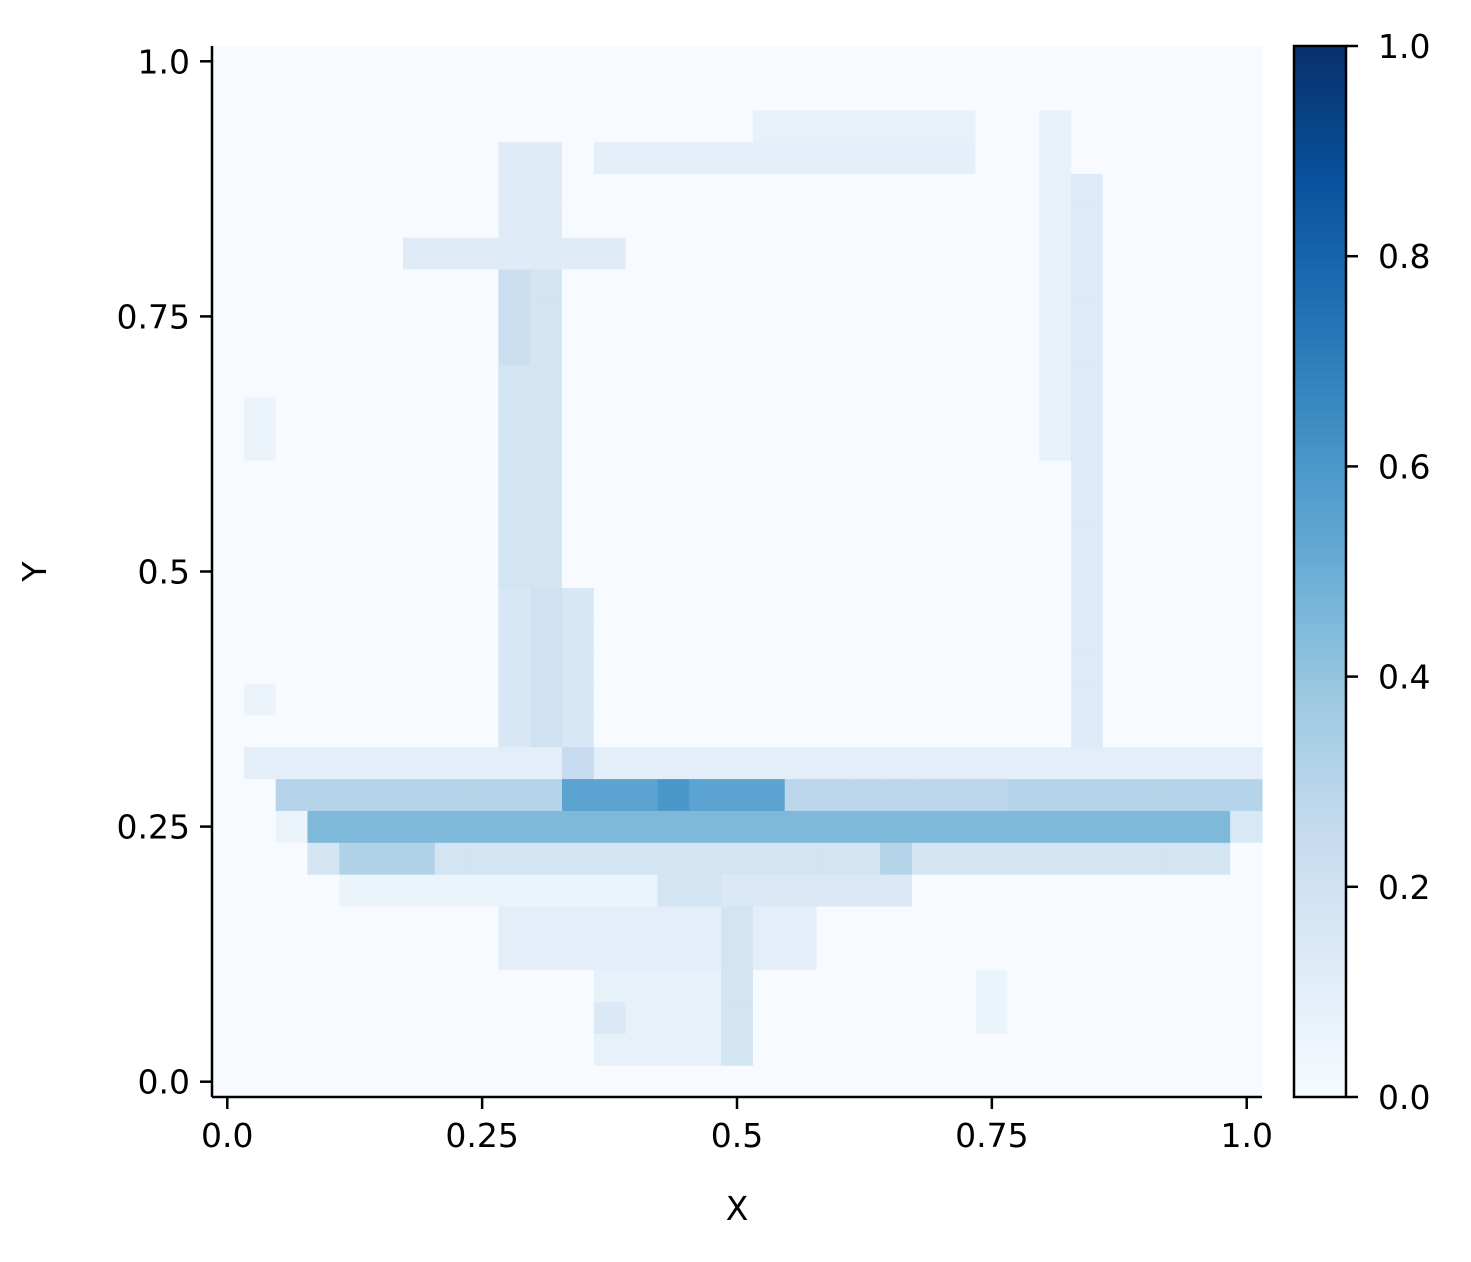  I want to click on y-axis-label: Y, so click(34, 572).